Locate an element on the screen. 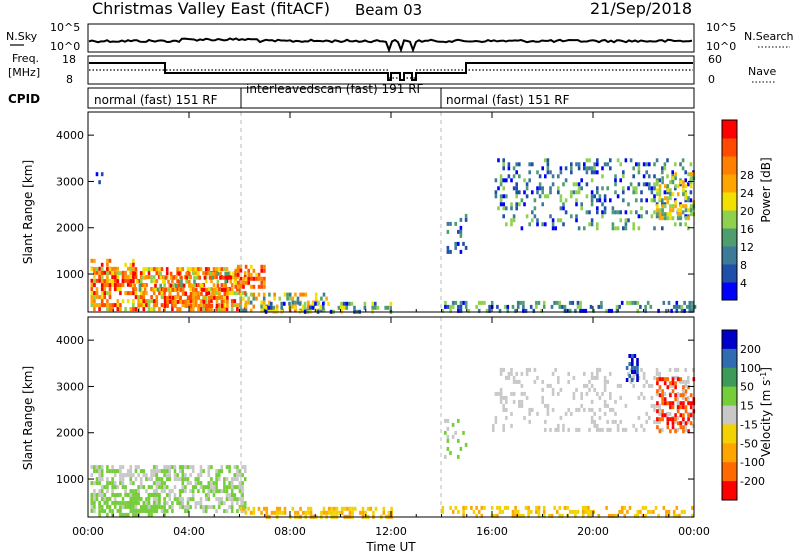 This screenshot has width=800, height=554. x-tick-label: 08:00 is located at coordinates (290, 531).